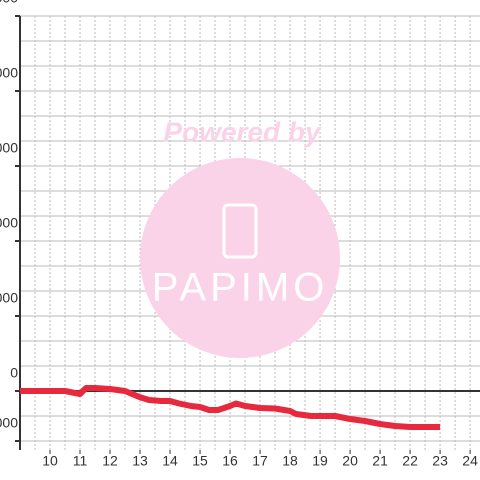 This screenshot has height=480, width=480. I want to click on x-tick-label: 14, so click(170, 461).